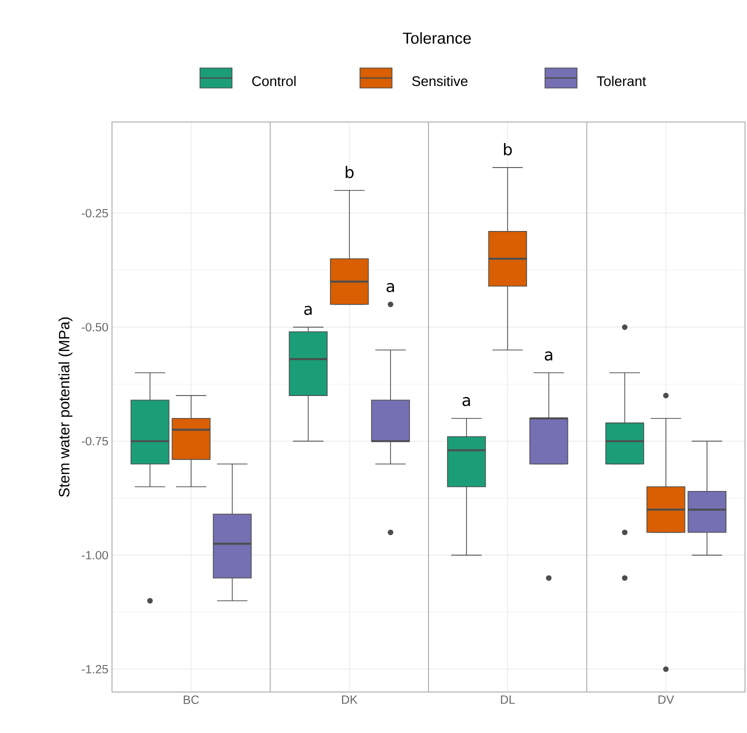 Image resolution: width=747 pixels, height=733 pixels. What do you see at coordinates (350, 700) in the screenshot?
I see `x-tick-label: DK` at bounding box center [350, 700].